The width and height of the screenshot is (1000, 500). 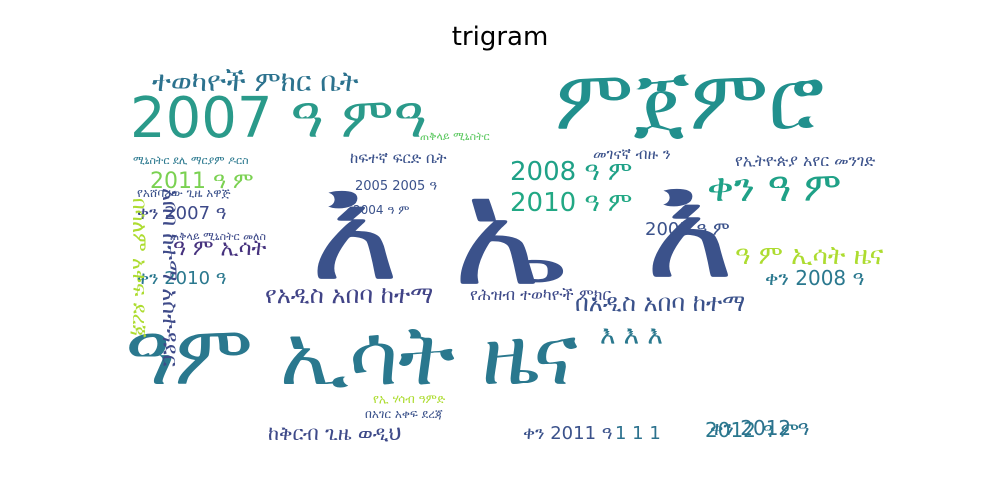 I want to click on cloud-word: ኤ, so click(x=510, y=233).